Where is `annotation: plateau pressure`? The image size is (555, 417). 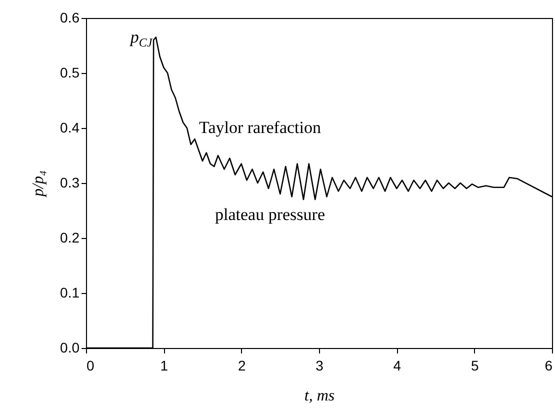 annotation: plateau pressure is located at coordinates (270, 214).